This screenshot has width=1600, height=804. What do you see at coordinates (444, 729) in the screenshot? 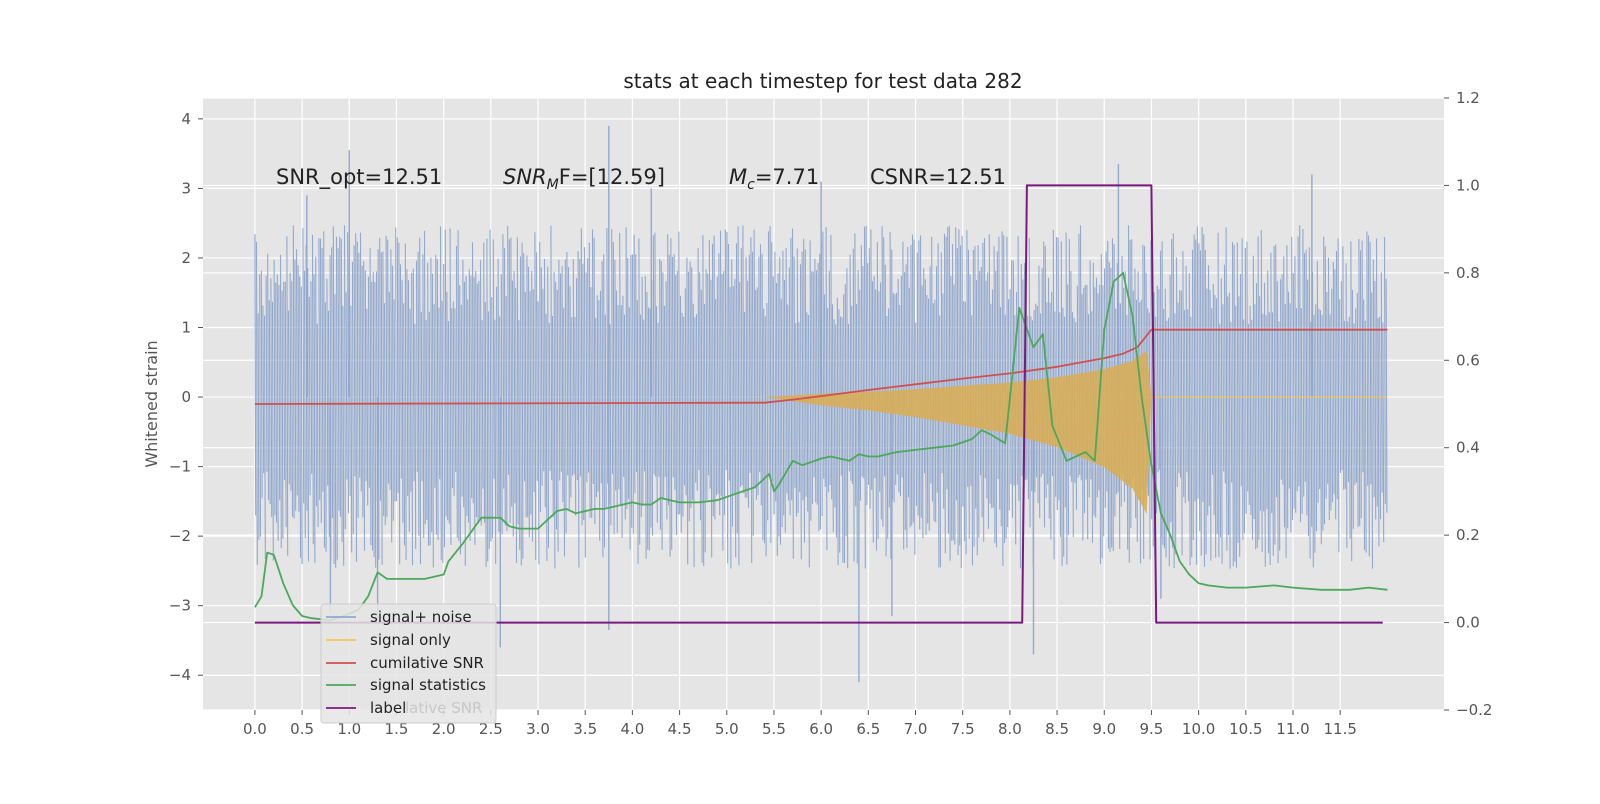
I see `x-tick-label: 2.0` at bounding box center [444, 729].